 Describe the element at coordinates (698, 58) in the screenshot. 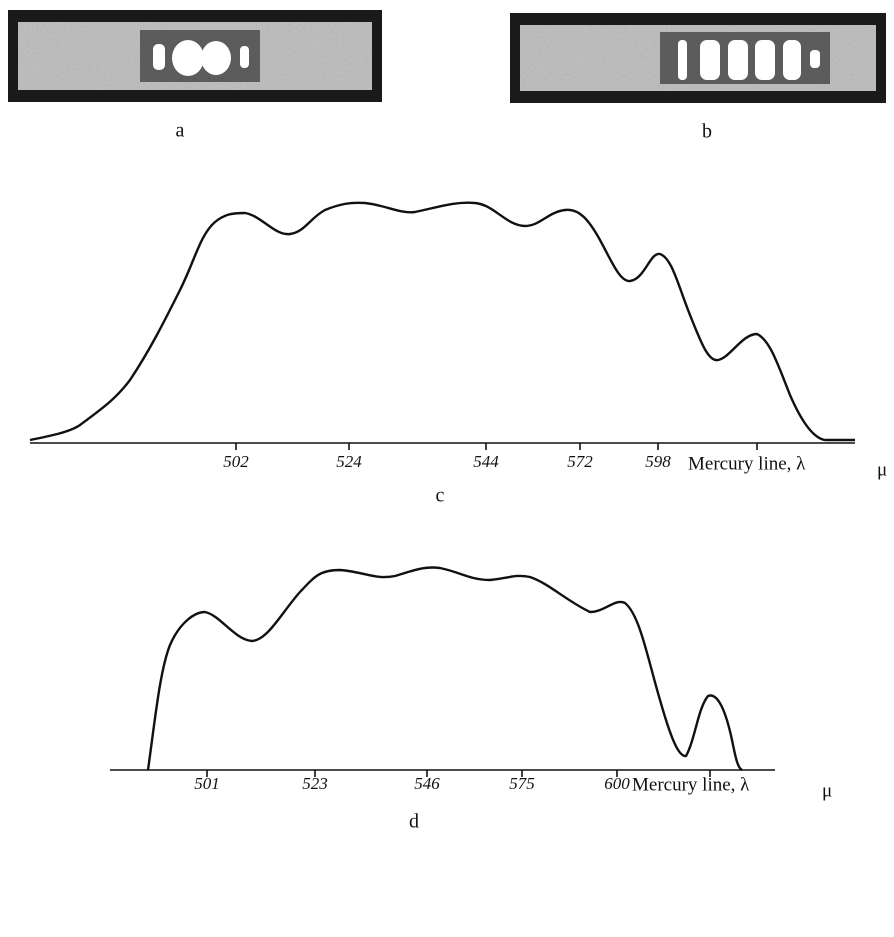

I see `photo-b` at that location.